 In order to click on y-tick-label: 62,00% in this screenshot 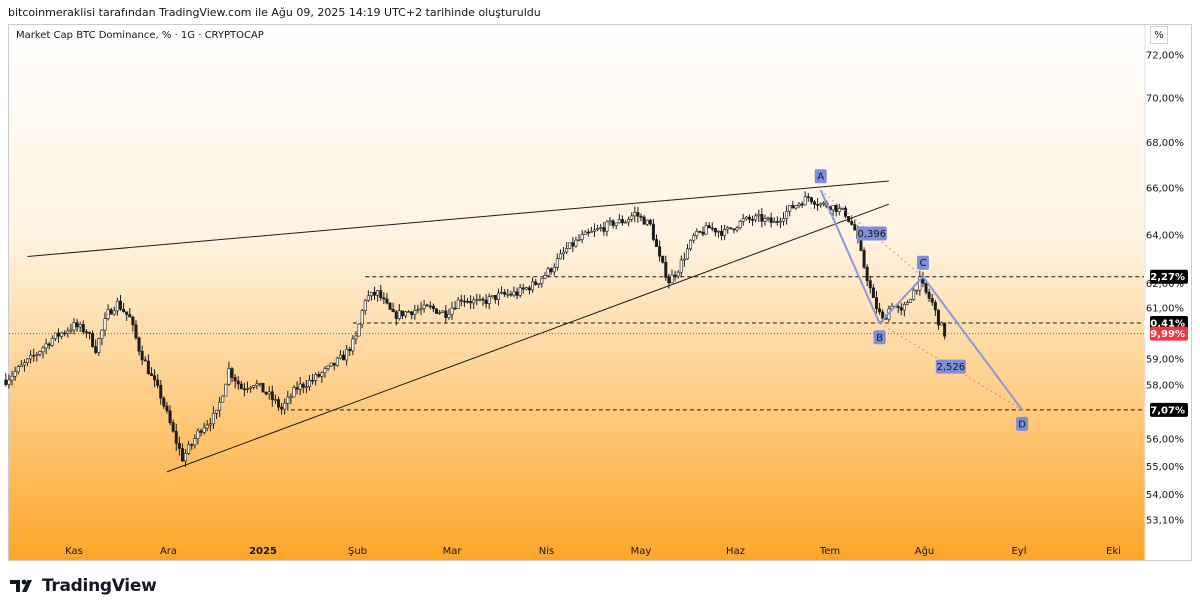, I will do `click(1165, 284)`.